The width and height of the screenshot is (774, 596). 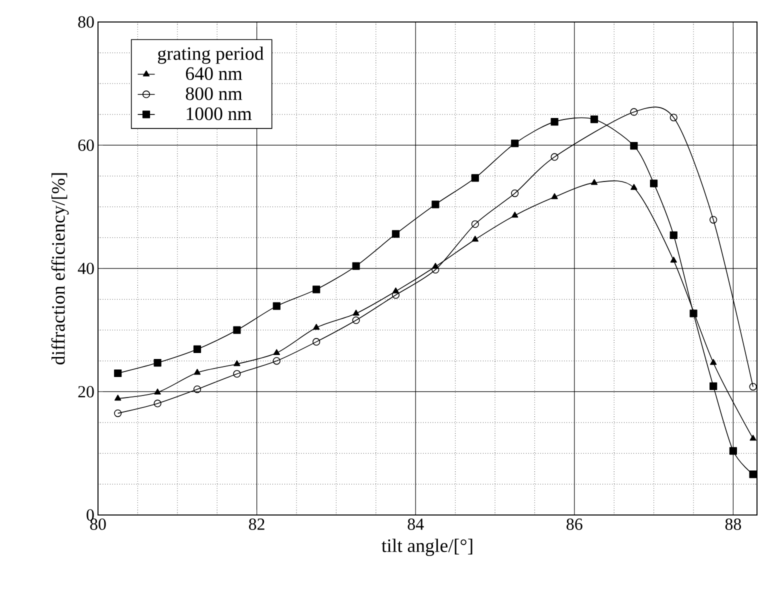 What do you see at coordinates (98, 524) in the screenshot?
I see `x-tick-label: 80` at bounding box center [98, 524].